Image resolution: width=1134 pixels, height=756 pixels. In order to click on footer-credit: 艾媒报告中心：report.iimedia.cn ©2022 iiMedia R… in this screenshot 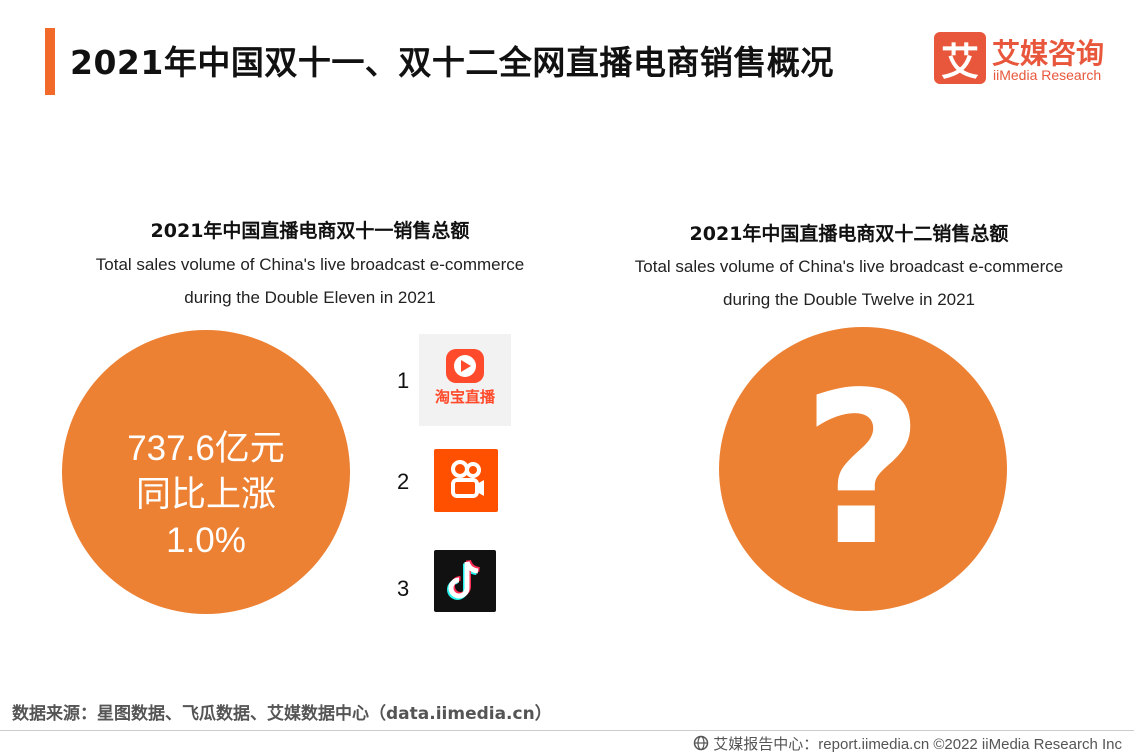, I will do `click(907, 744)`.